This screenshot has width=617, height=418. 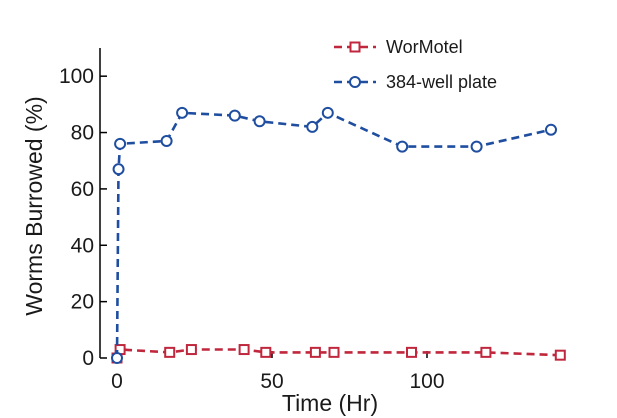 I want to click on x-tick-label: 0, so click(x=117, y=381).